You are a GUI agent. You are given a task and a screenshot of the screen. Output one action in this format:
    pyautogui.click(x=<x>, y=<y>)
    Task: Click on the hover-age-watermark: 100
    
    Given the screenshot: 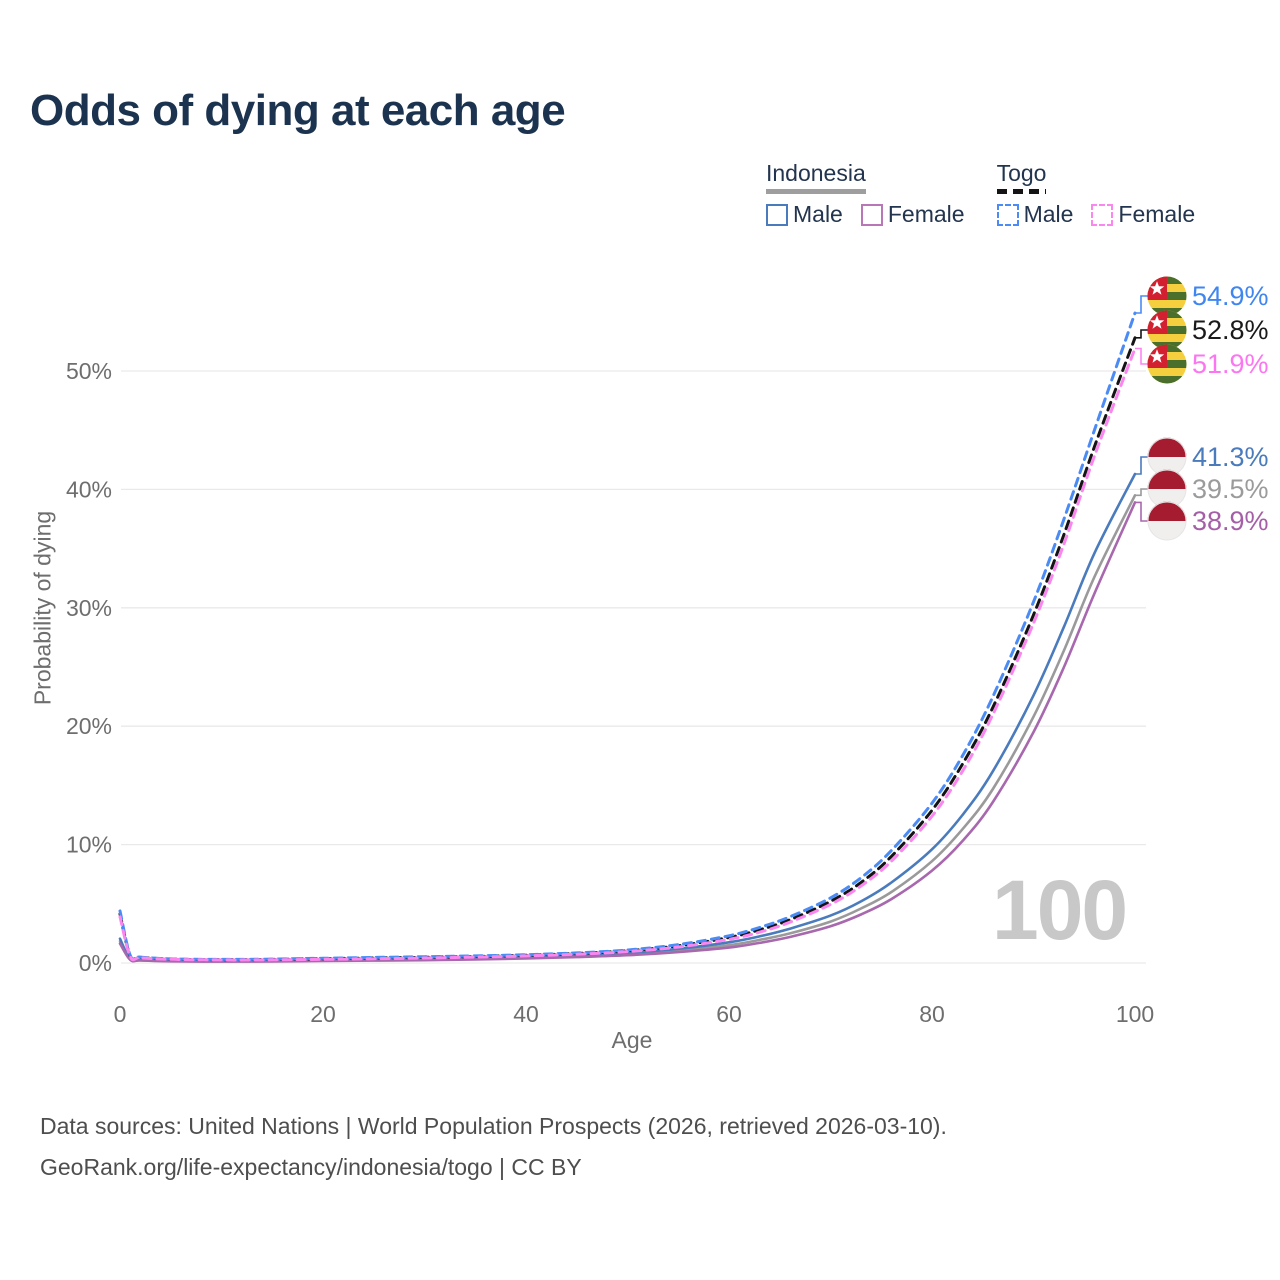 What is the action you would take?
    pyautogui.click(x=1060, y=910)
    